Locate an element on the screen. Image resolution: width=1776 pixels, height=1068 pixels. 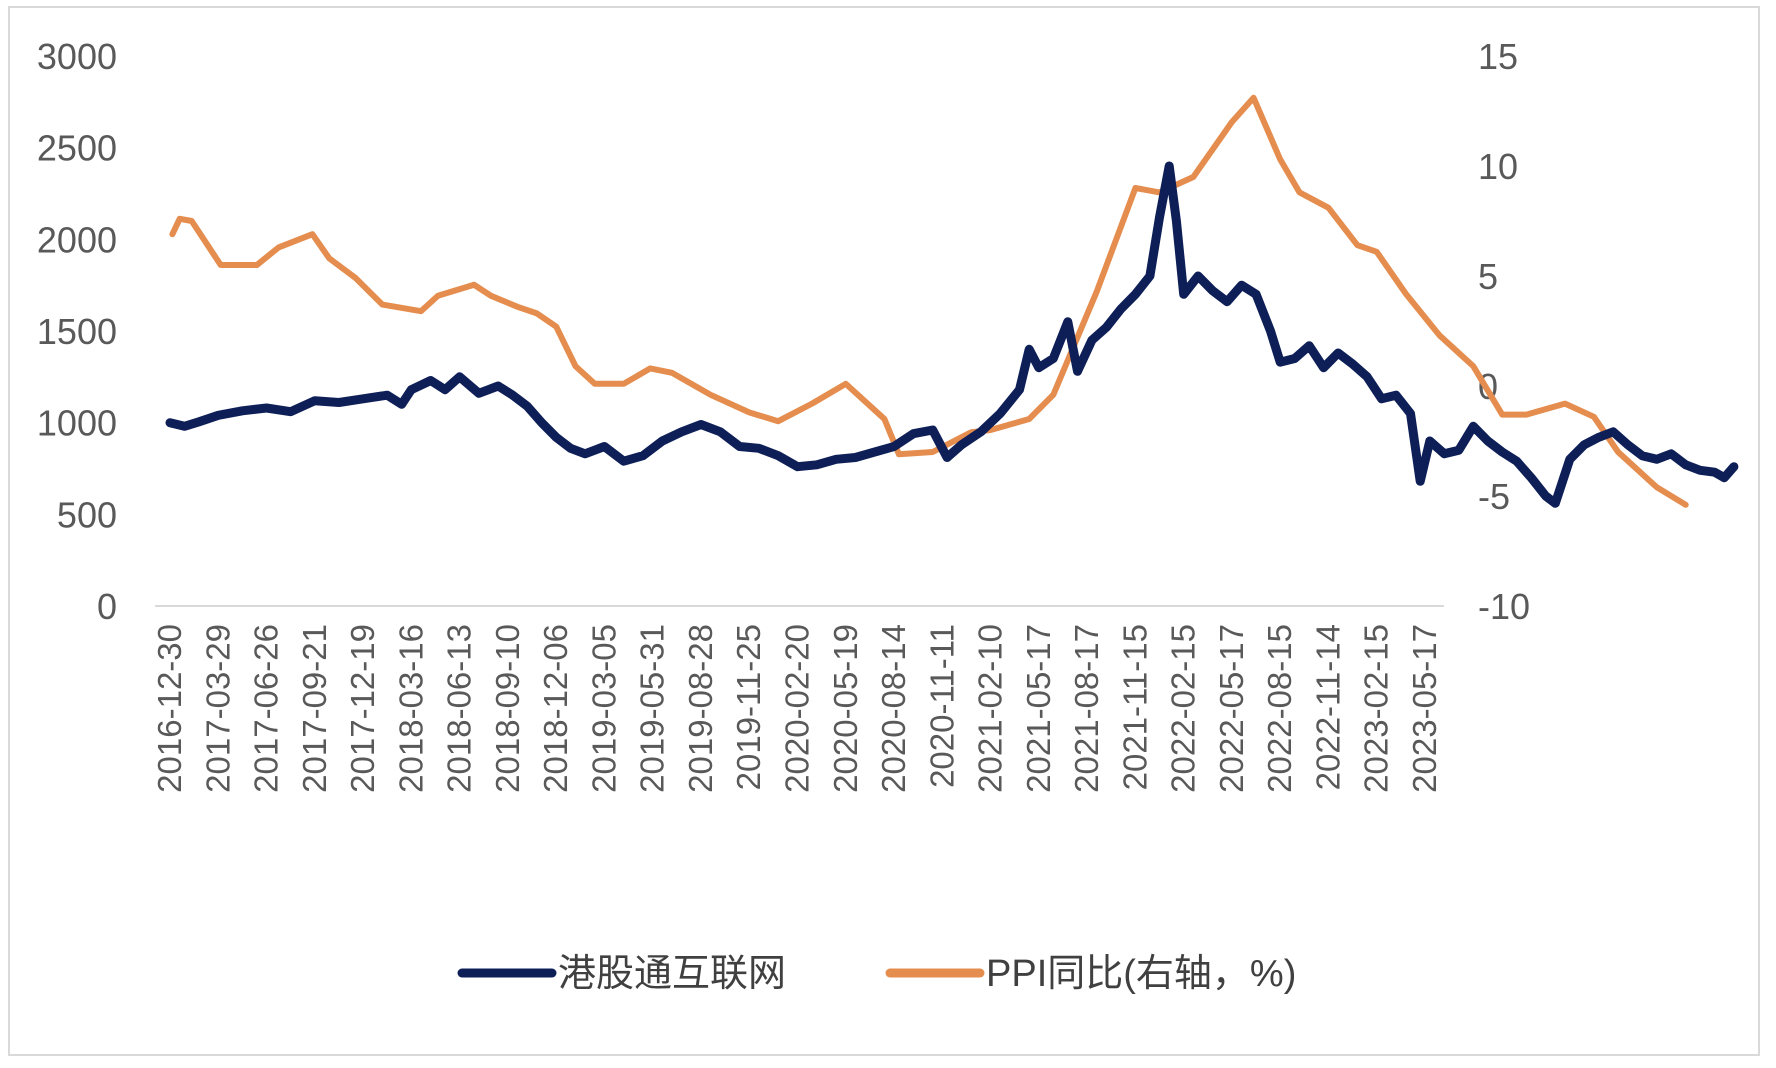
y-right-tick-label: 10 is located at coordinates (1498, 166).